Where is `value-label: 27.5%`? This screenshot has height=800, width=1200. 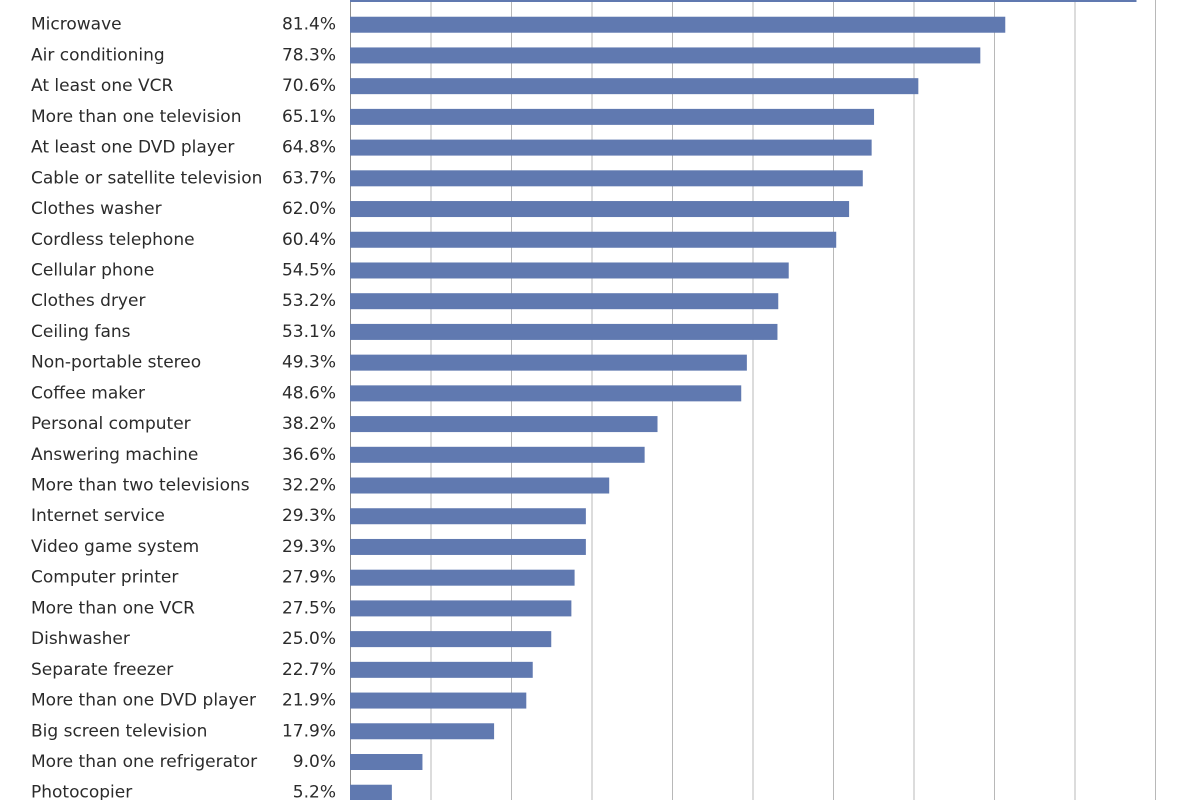
value-label: 27.5% is located at coordinates (309, 608).